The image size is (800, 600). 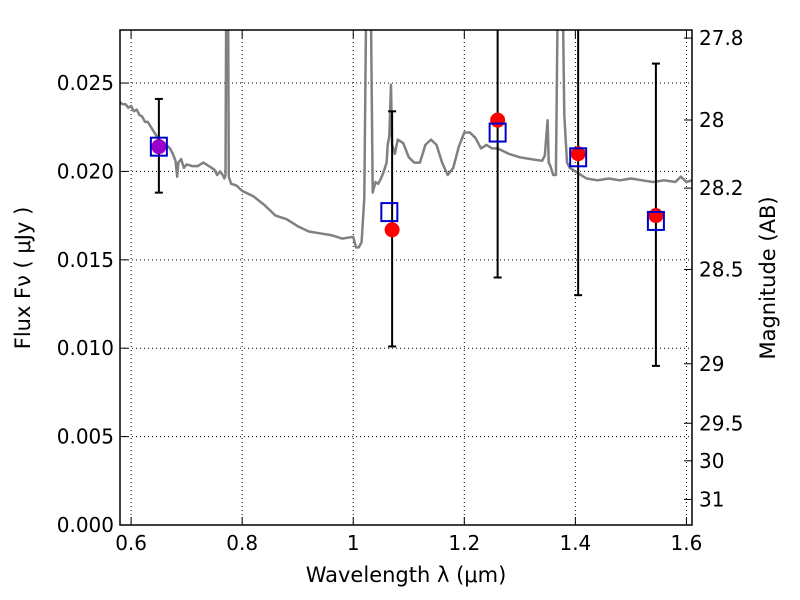 What do you see at coordinates (711, 120) in the screenshot?
I see `right-tick-label: 28` at bounding box center [711, 120].